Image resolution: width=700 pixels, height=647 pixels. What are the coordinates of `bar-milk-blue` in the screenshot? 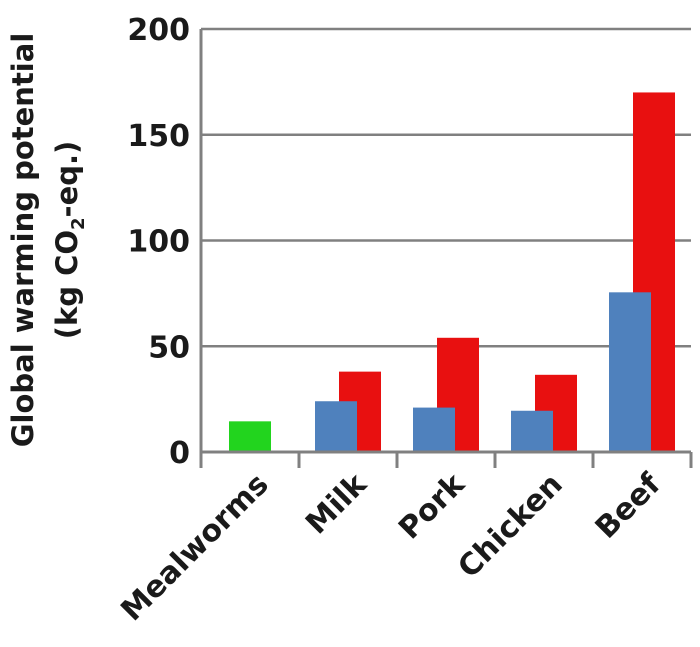 It's located at (336, 426).